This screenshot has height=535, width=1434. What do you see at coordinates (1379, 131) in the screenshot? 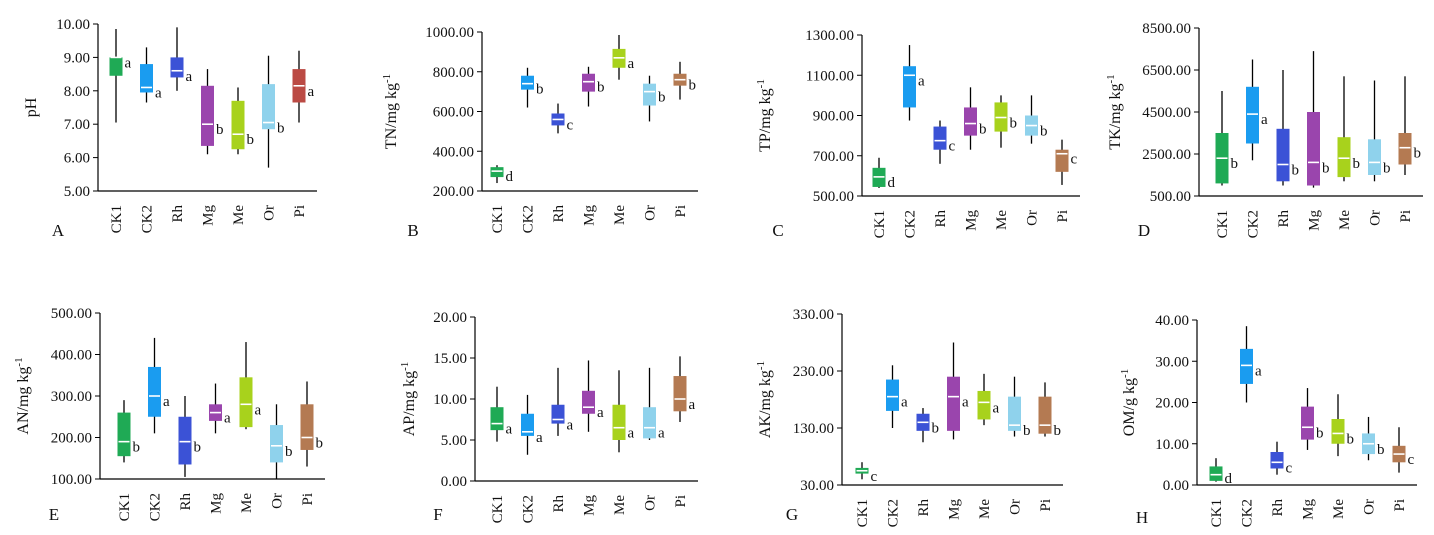
I see `box-or: b` at bounding box center [1379, 131].